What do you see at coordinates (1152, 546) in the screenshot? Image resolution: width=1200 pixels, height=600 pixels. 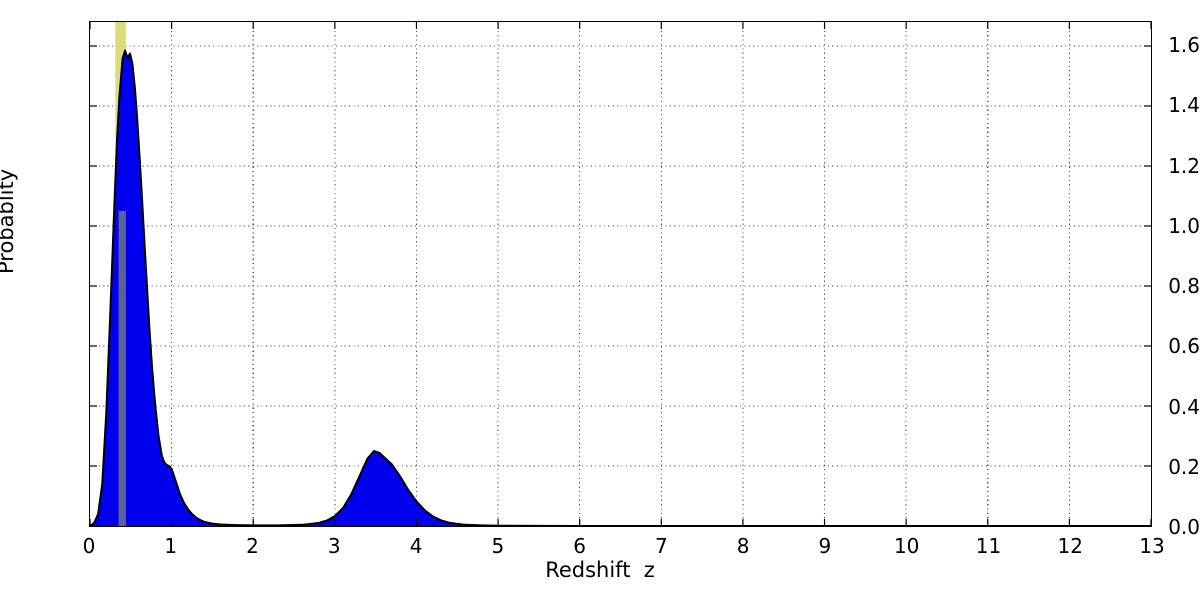 I see `x-tick-label: 13` at bounding box center [1152, 546].